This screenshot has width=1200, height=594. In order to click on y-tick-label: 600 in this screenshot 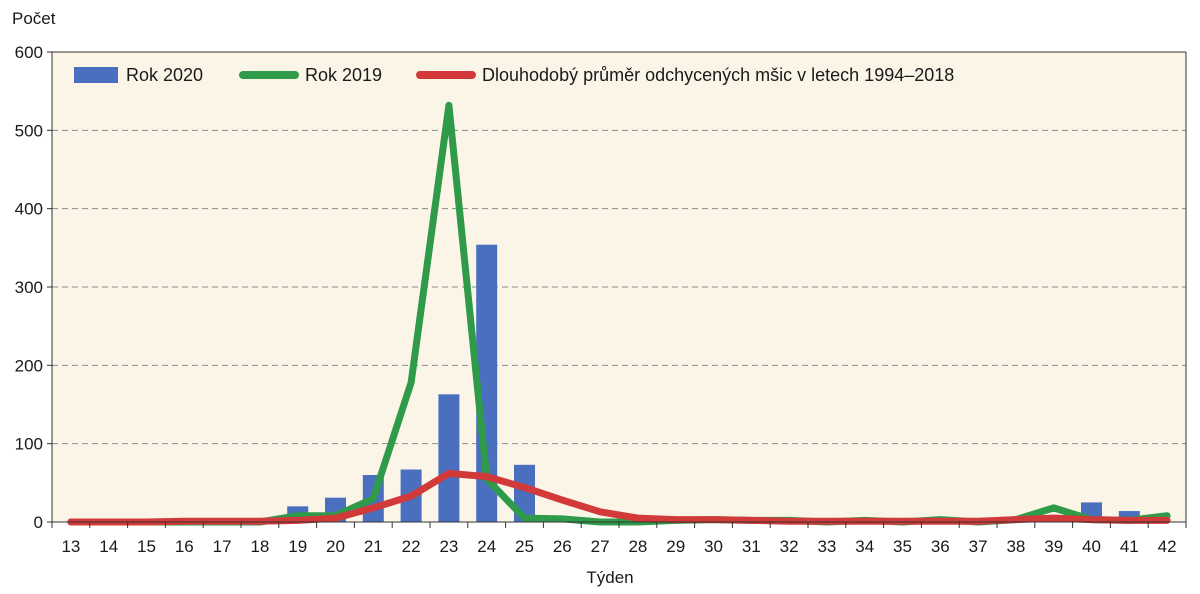, I will do `click(29, 52)`.